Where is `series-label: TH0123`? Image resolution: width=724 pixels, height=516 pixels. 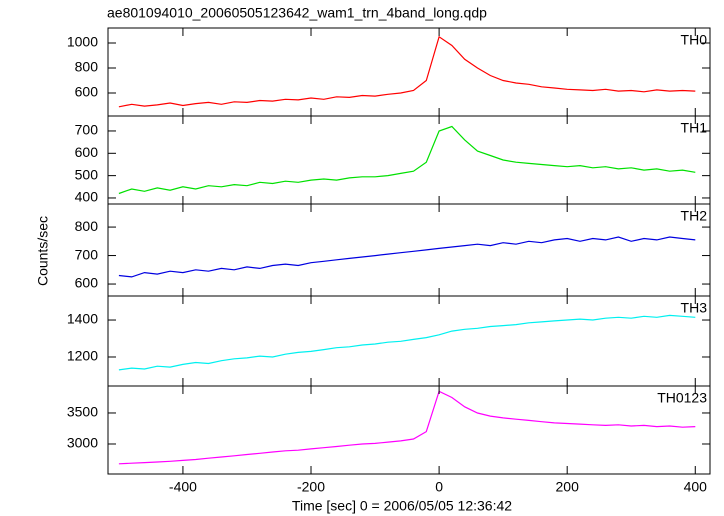
series-label: TH0123 is located at coordinates (682, 398).